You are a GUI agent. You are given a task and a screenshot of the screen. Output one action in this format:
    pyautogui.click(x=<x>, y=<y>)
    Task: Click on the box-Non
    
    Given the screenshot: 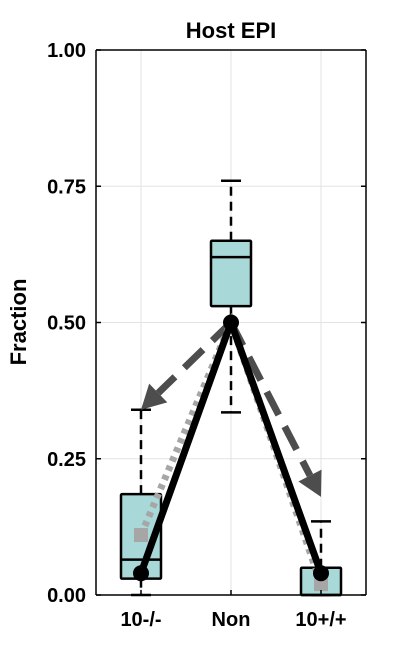 What is the action you would take?
    pyautogui.click(x=231, y=273)
    